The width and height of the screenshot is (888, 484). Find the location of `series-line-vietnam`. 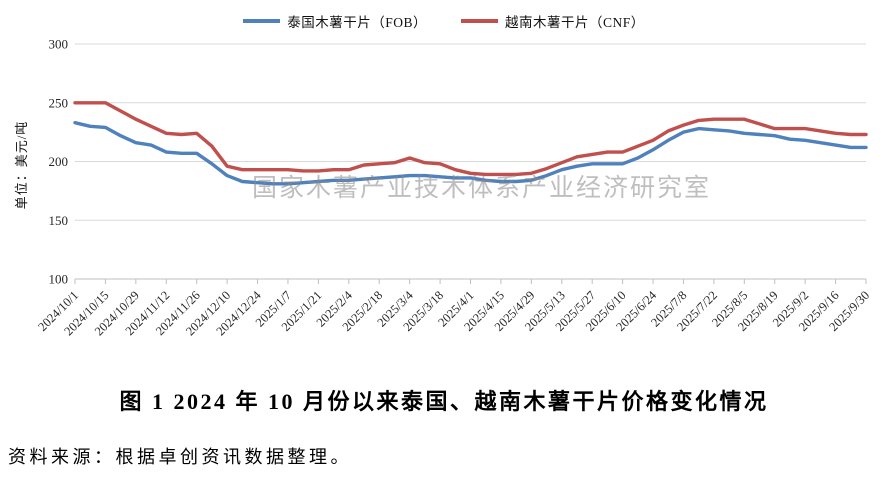

series-line-vietnam is located at coordinates (470, 139).